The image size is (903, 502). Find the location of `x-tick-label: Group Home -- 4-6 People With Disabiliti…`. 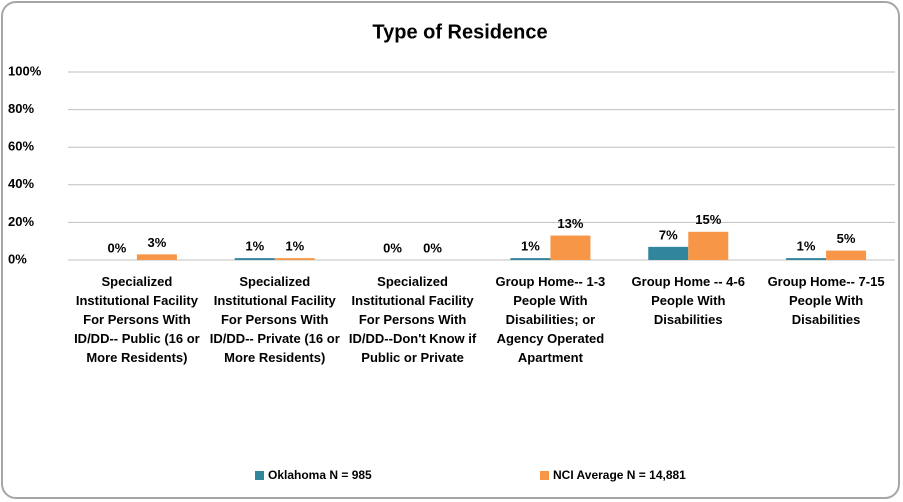

x-tick-label: Group Home -- 4-6 People With Disabiliti… is located at coordinates (688, 300).